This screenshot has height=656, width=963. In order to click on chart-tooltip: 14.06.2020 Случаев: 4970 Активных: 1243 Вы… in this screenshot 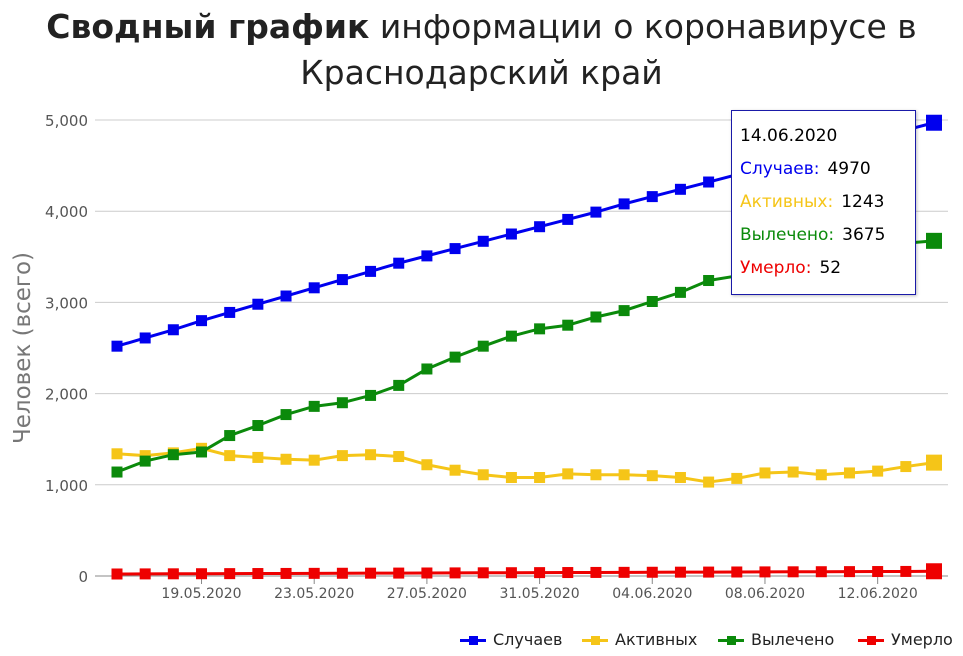, I will do `click(823, 202)`.